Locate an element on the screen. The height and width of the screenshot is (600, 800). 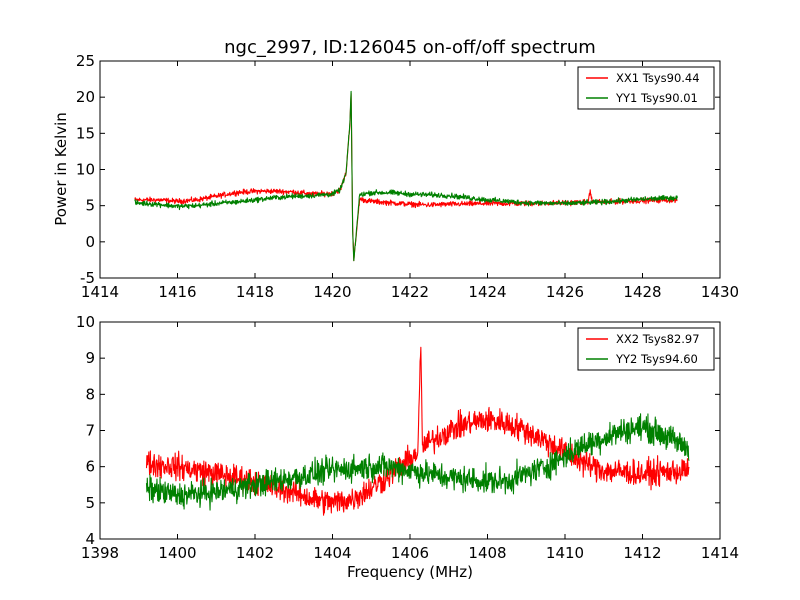
x-tick-label: 1428 is located at coordinates (642, 292).